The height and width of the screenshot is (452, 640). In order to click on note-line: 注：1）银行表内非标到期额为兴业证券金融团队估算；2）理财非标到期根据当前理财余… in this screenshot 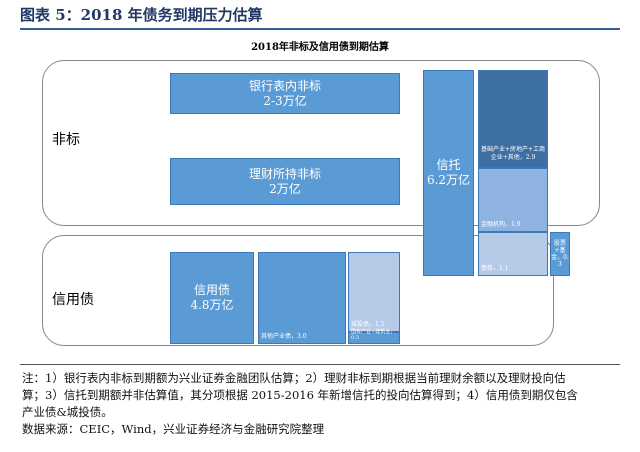, I will do `click(294, 378)`.